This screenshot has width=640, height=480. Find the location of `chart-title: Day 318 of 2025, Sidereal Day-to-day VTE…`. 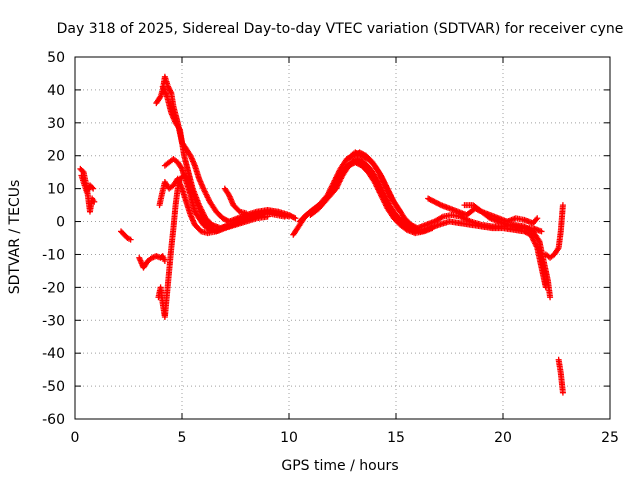

chart-title: Day 318 of 2025, Sidereal Day-to-day VTE… is located at coordinates (340, 29).